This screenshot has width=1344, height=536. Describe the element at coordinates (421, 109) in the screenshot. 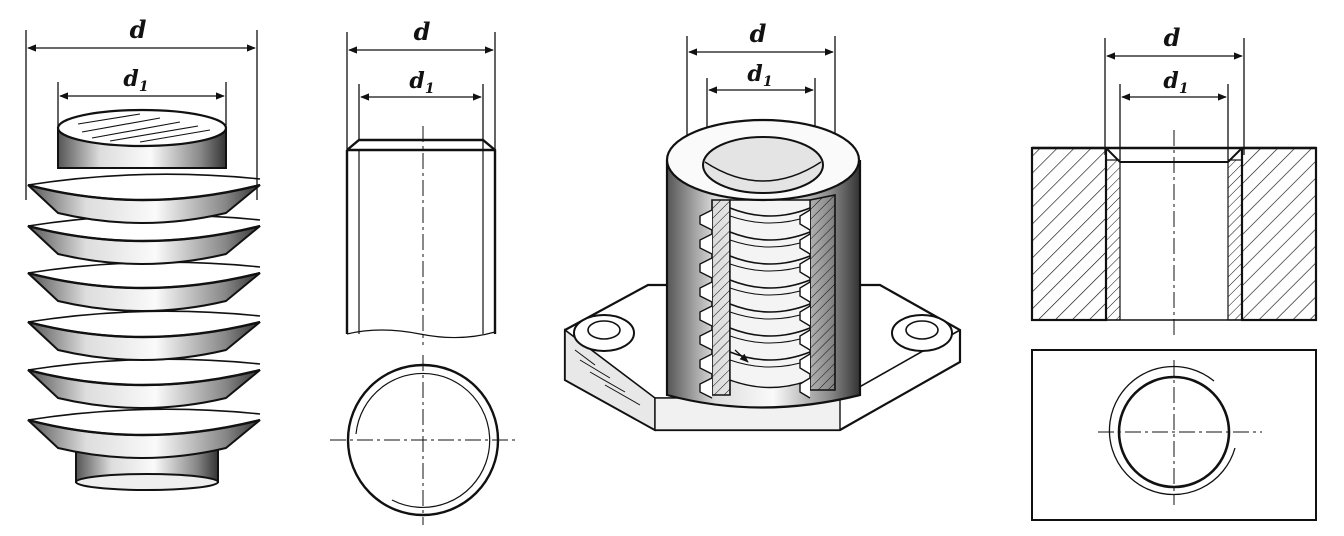

I see `dimension-d1-2: d1` at that location.